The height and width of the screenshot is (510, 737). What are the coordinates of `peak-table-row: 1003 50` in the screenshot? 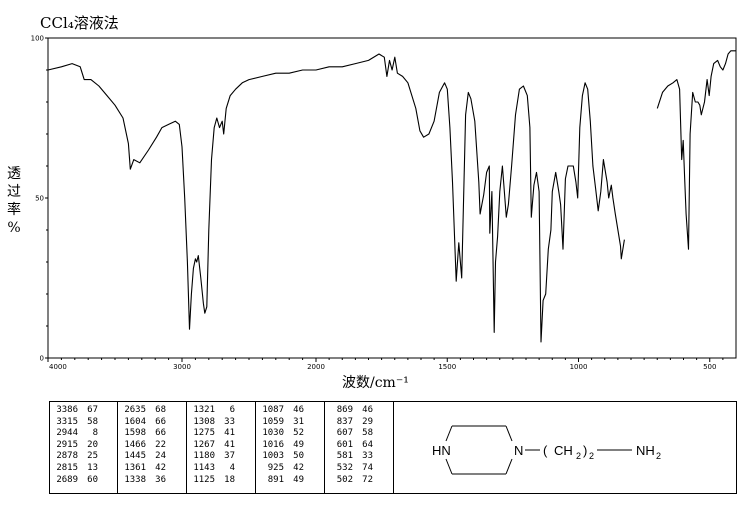 It's located at (290, 457).